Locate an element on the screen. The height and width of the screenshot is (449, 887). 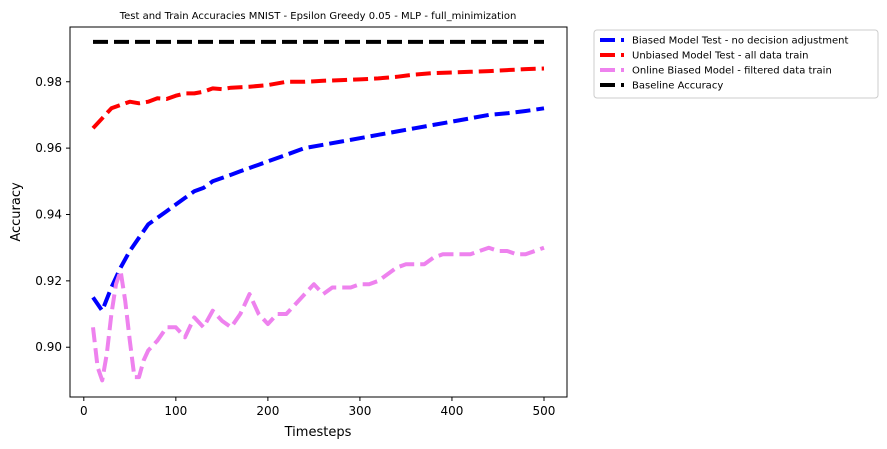
x-tick-label: 500 is located at coordinates (544, 411).